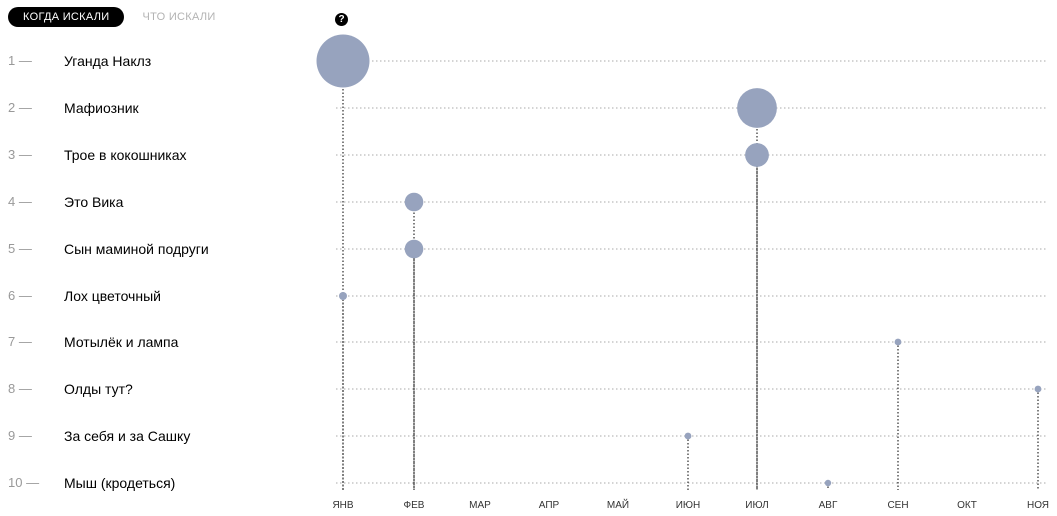  Describe the element at coordinates (127, 436) in the screenshot. I see `meme-title: За себя и за Сашку` at that location.